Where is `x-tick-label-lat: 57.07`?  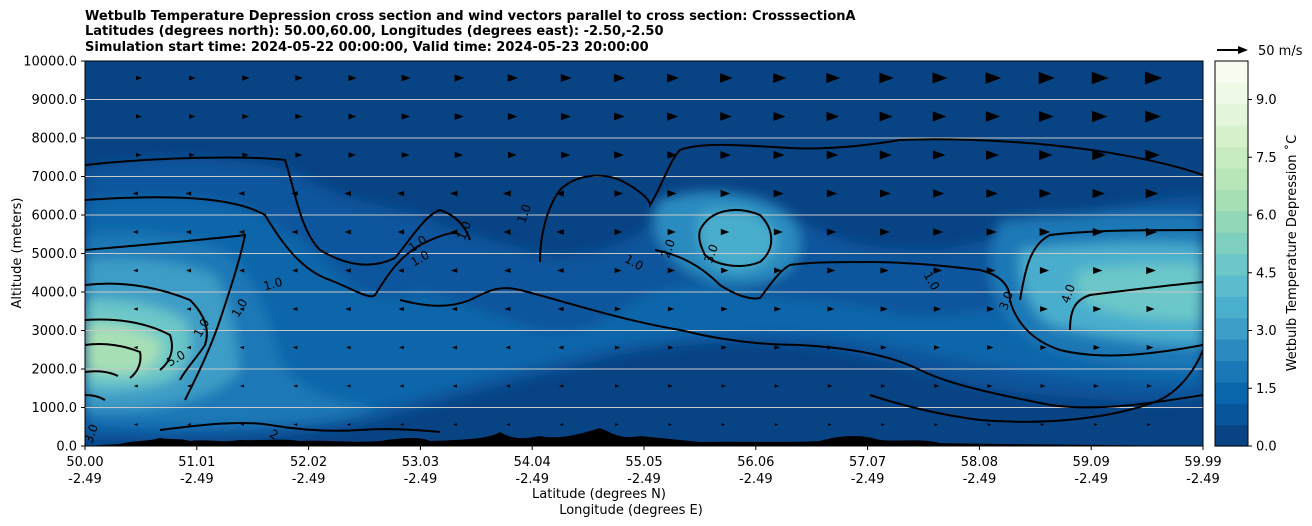 x-tick-label-lat: 57.07 is located at coordinates (867, 462).